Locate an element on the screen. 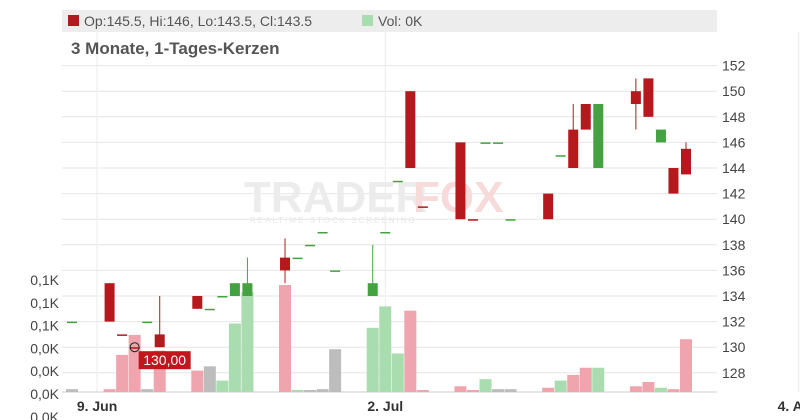 The height and width of the screenshot is (420, 800). price-tick-label: 148 is located at coordinates (734, 117).